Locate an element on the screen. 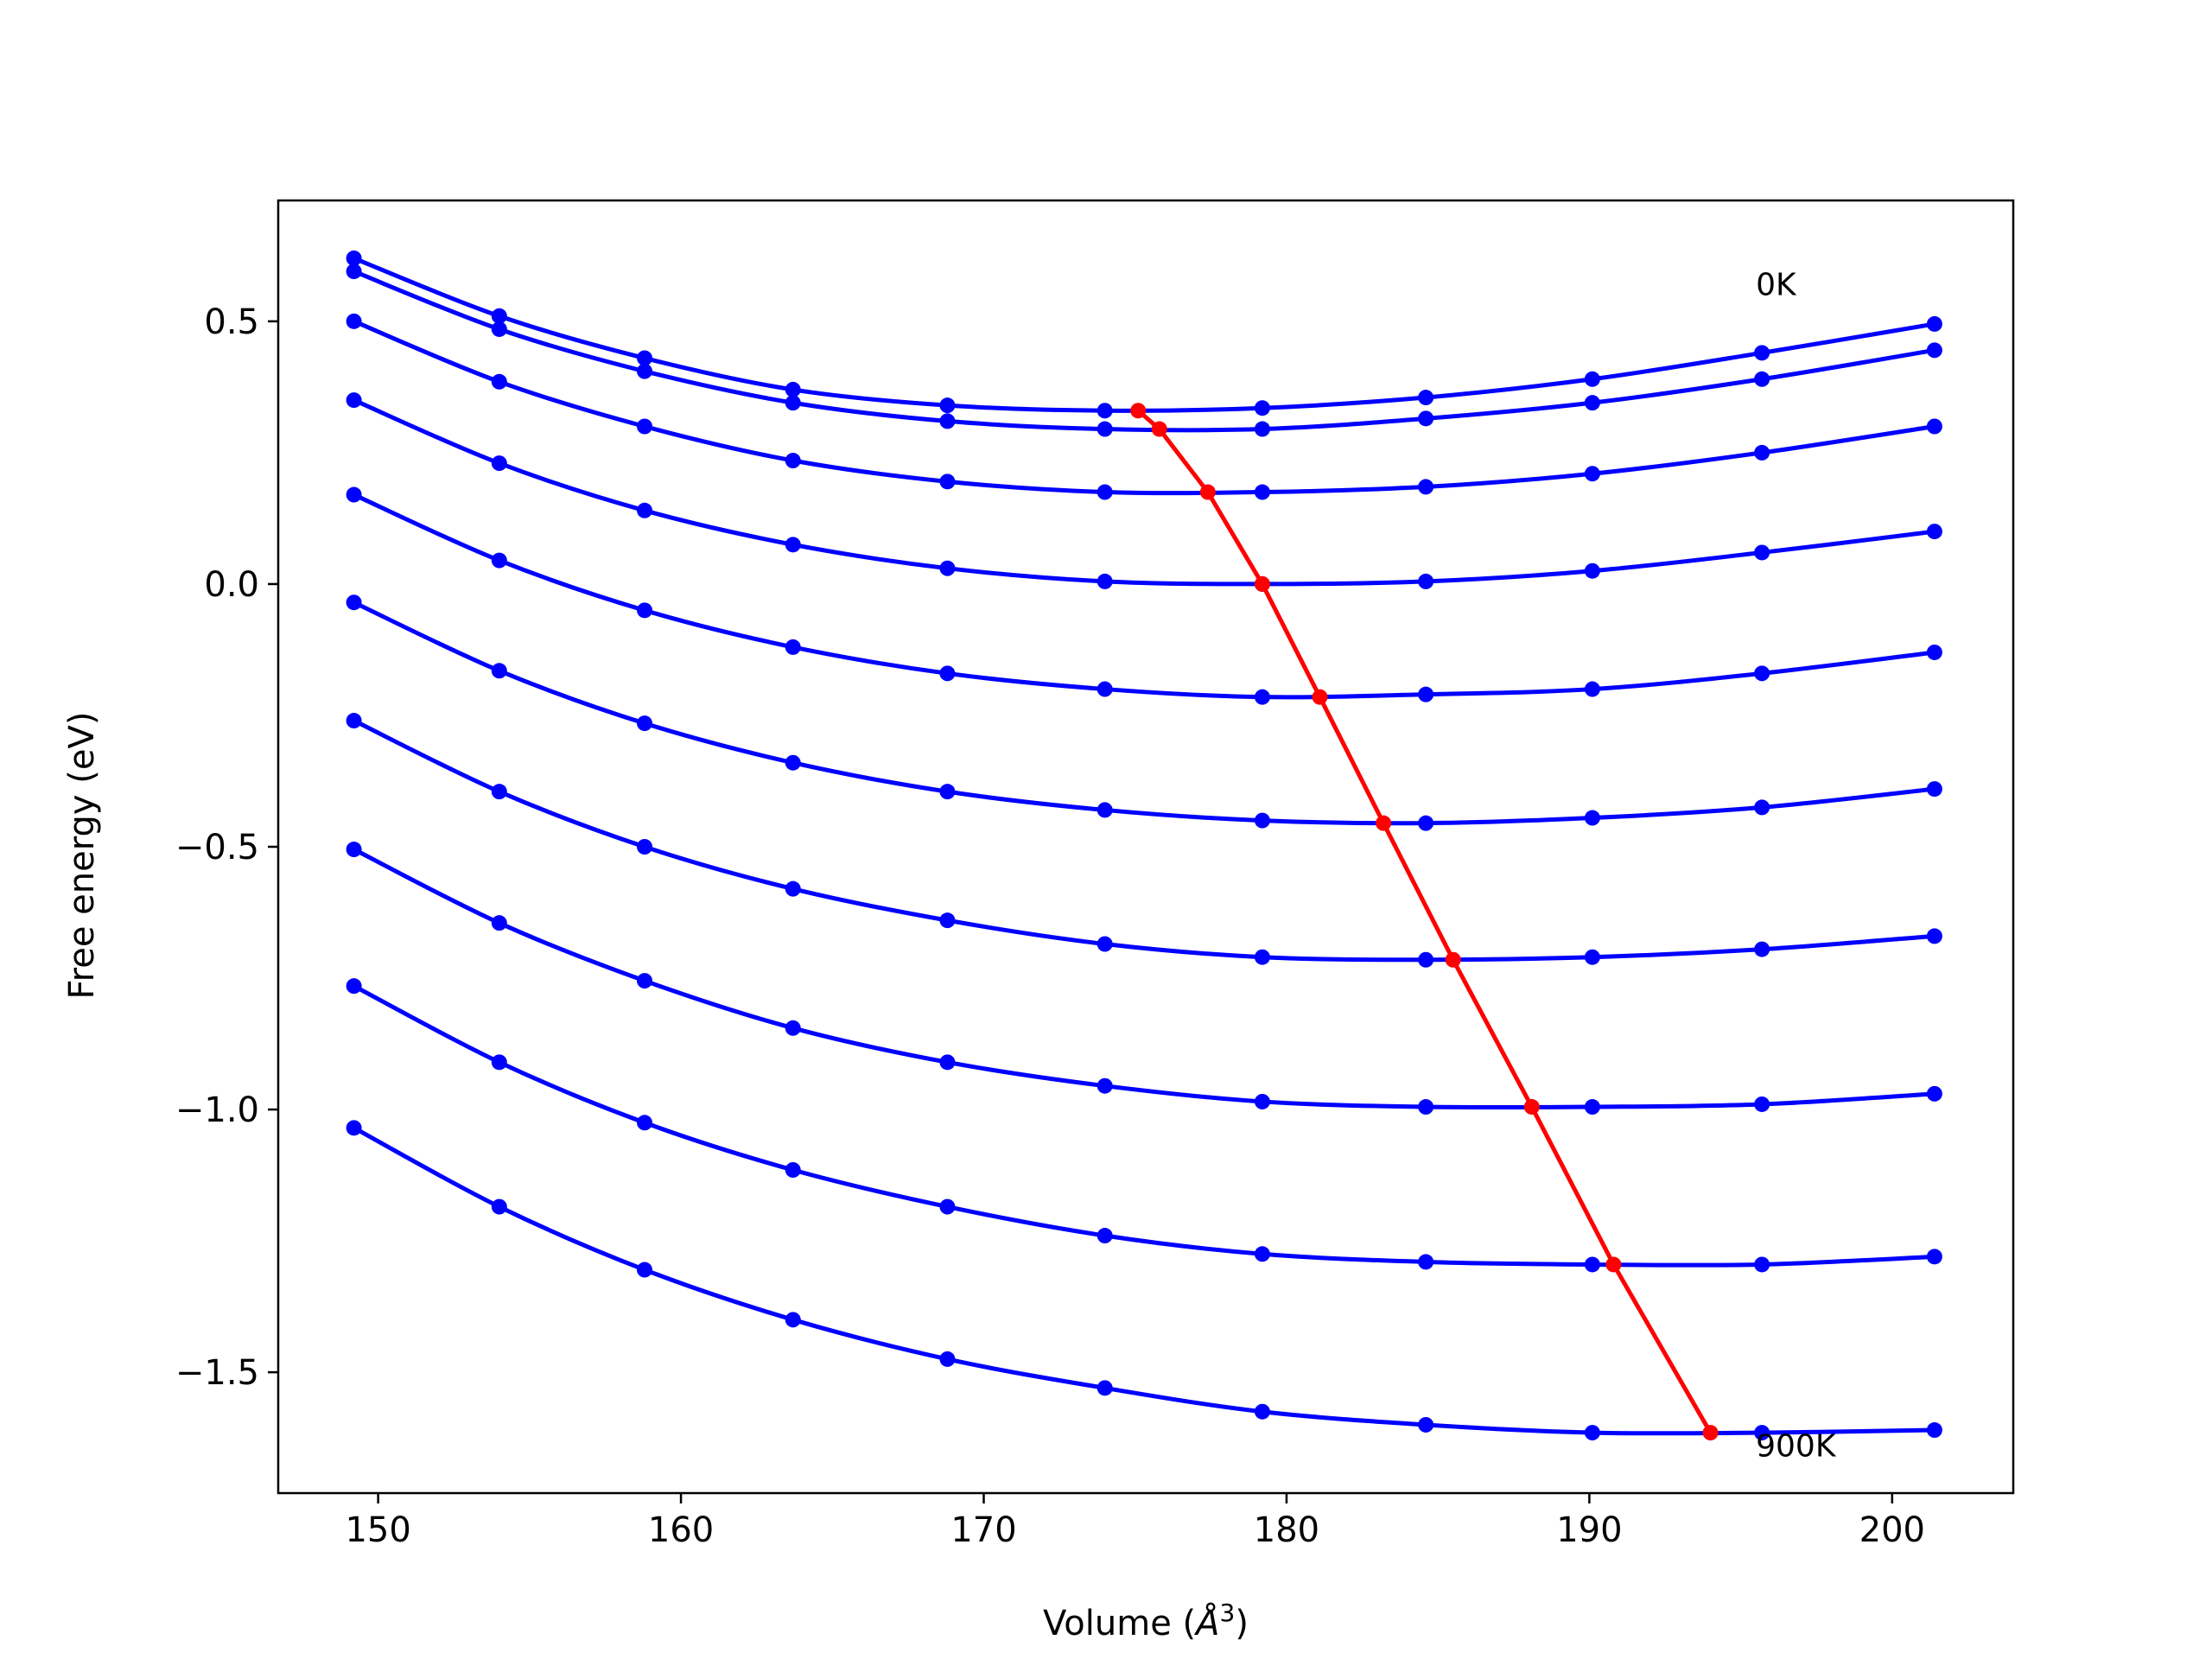 The height and width of the screenshot is (1659, 2212). x-axis-label: Volume (Å3) is located at coordinates (1146, 1621).